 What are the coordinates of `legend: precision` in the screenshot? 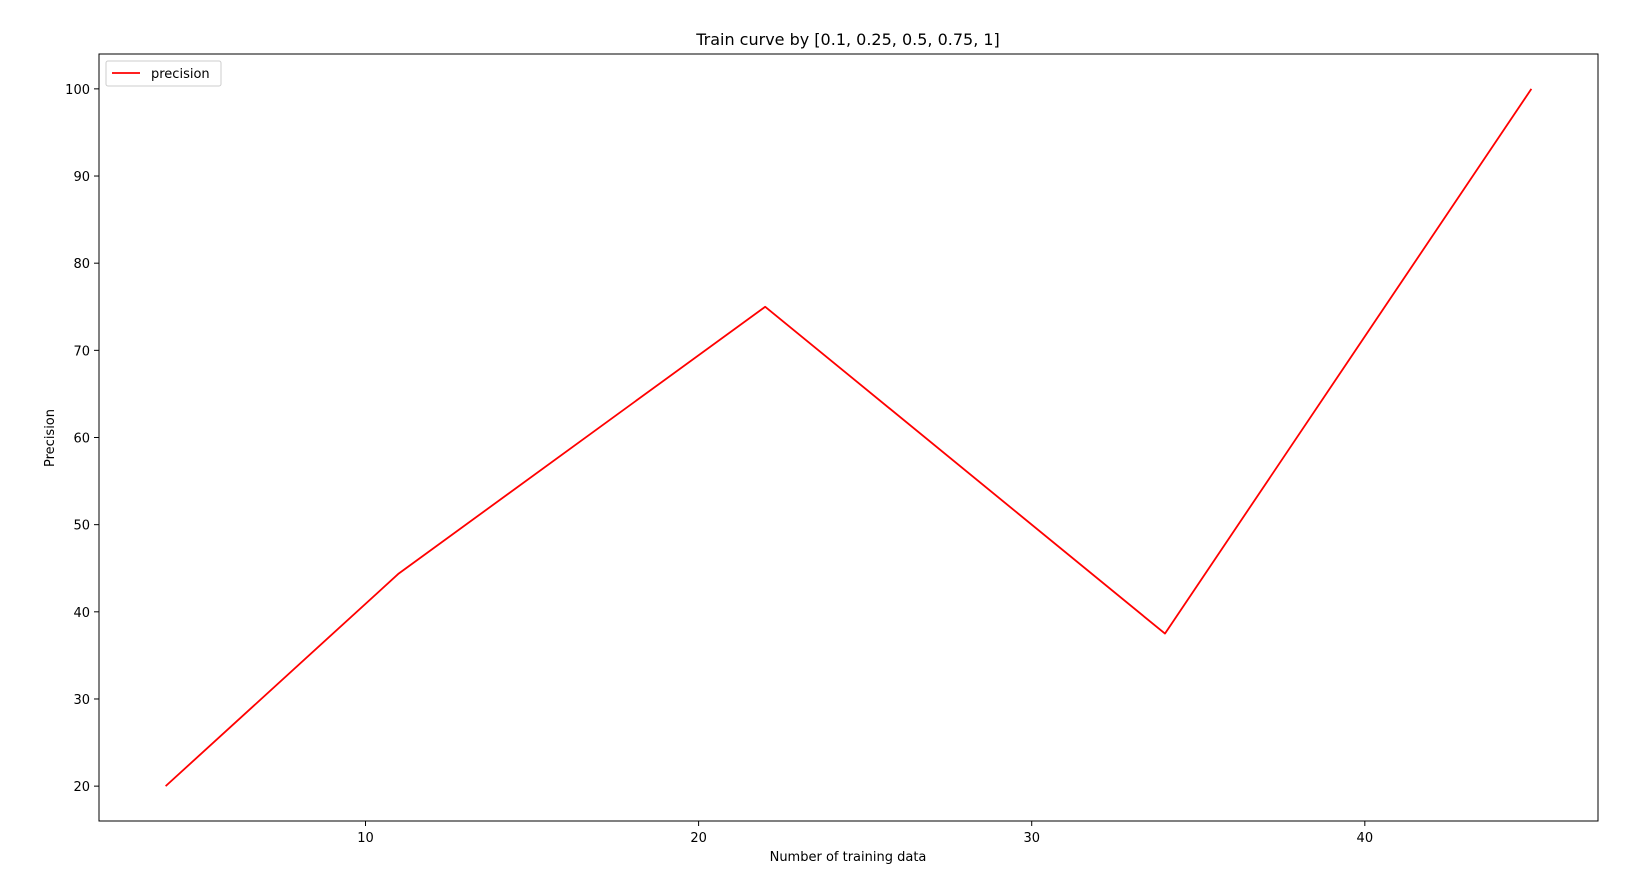 It's located at (163, 73).